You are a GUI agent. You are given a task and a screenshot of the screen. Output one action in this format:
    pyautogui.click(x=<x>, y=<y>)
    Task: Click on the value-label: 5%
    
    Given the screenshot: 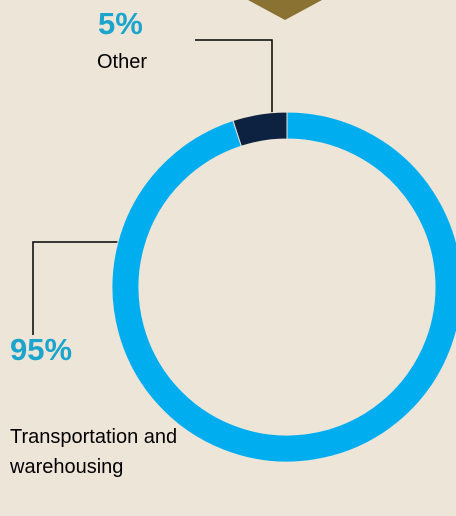 What is the action you would take?
    pyautogui.click(x=120, y=23)
    